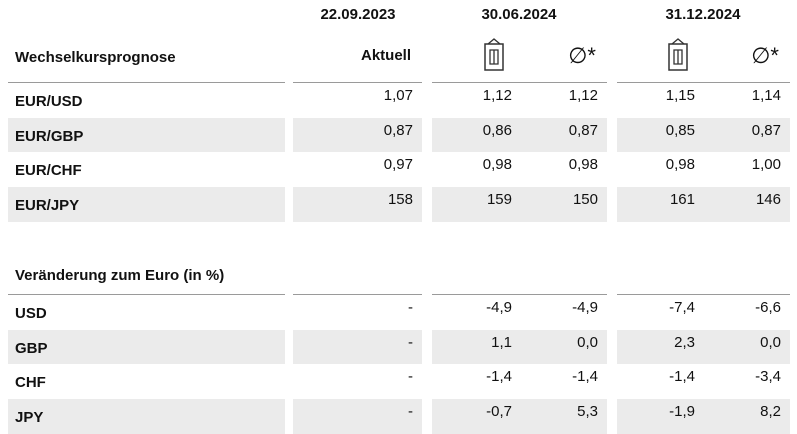 The image size is (797, 434). What do you see at coordinates (497, 130) in the screenshot?
I see `cell-value: 0,86` at bounding box center [497, 130].